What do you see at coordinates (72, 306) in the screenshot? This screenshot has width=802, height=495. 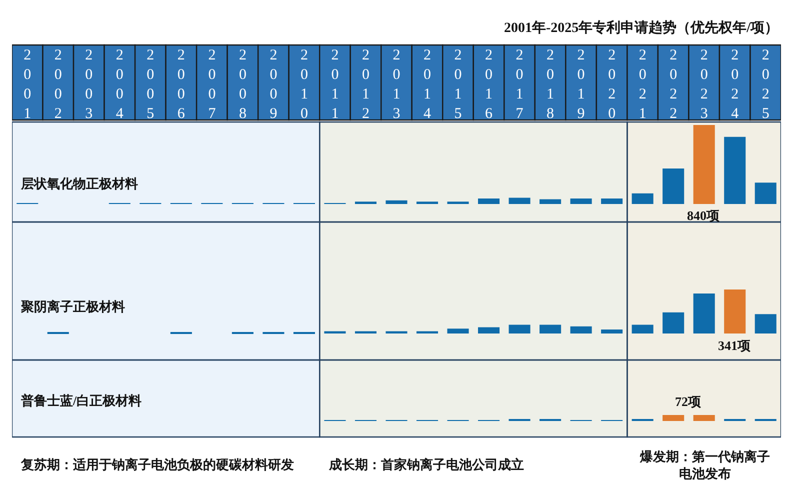 I see `y-axis-title: 聚阴离子正极材料` at bounding box center [72, 306].